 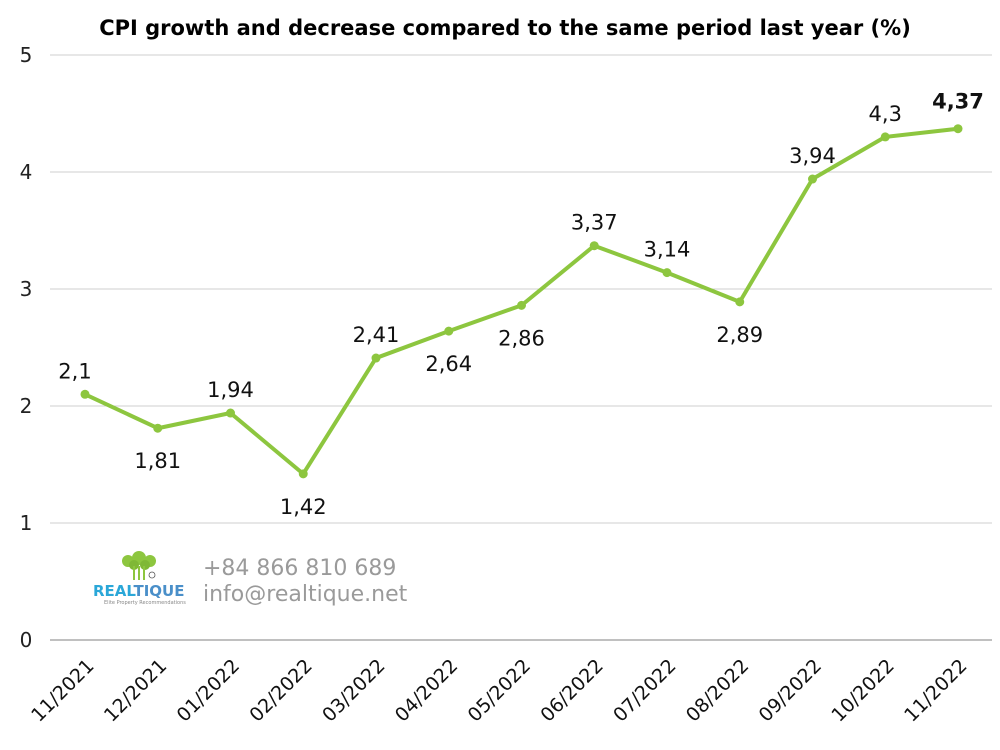 What do you see at coordinates (812, 156) in the screenshot?
I see `data-label: 3,94` at bounding box center [812, 156].